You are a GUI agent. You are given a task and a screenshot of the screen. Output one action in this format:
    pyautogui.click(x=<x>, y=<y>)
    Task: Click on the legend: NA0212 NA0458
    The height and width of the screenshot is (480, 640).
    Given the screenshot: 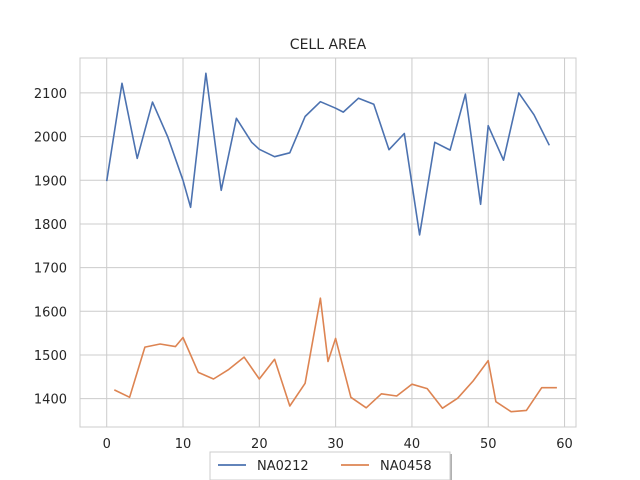 What is the action you would take?
    pyautogui.click(x=330, y=465)
    